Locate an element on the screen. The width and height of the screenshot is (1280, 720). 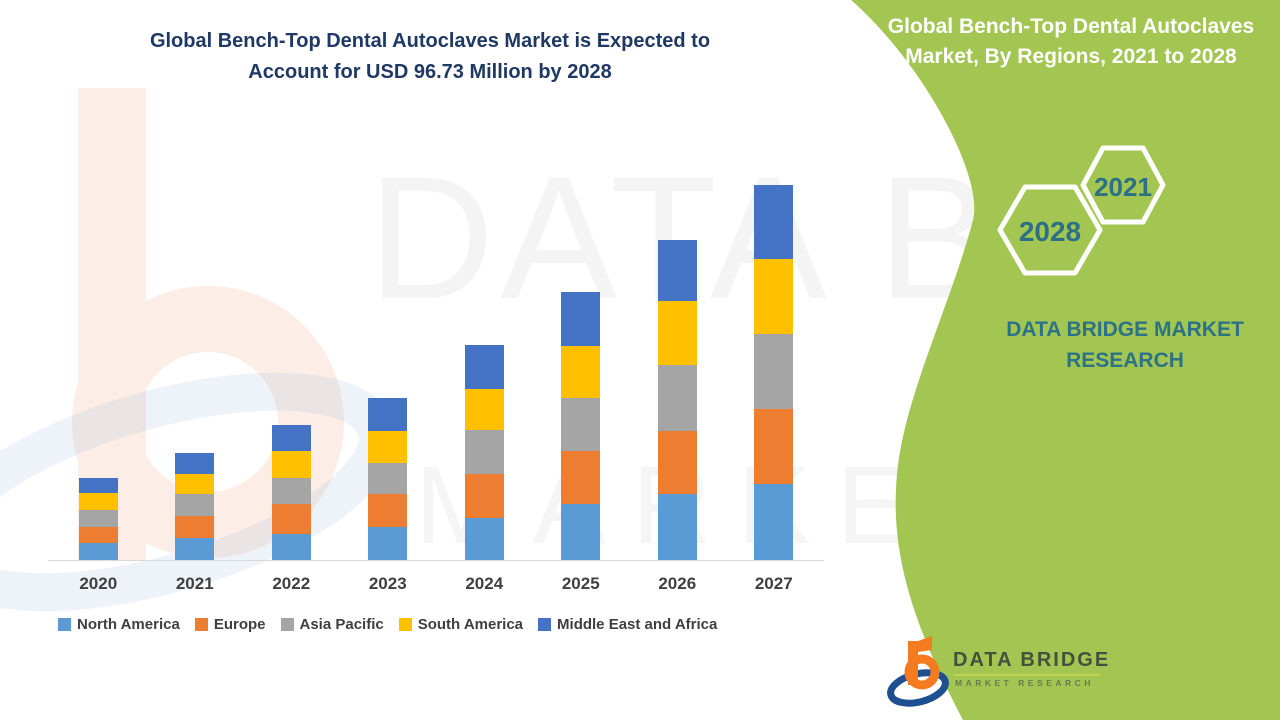
bar-segment-asia-pacific-2020 is located at coordinates (98, 518).